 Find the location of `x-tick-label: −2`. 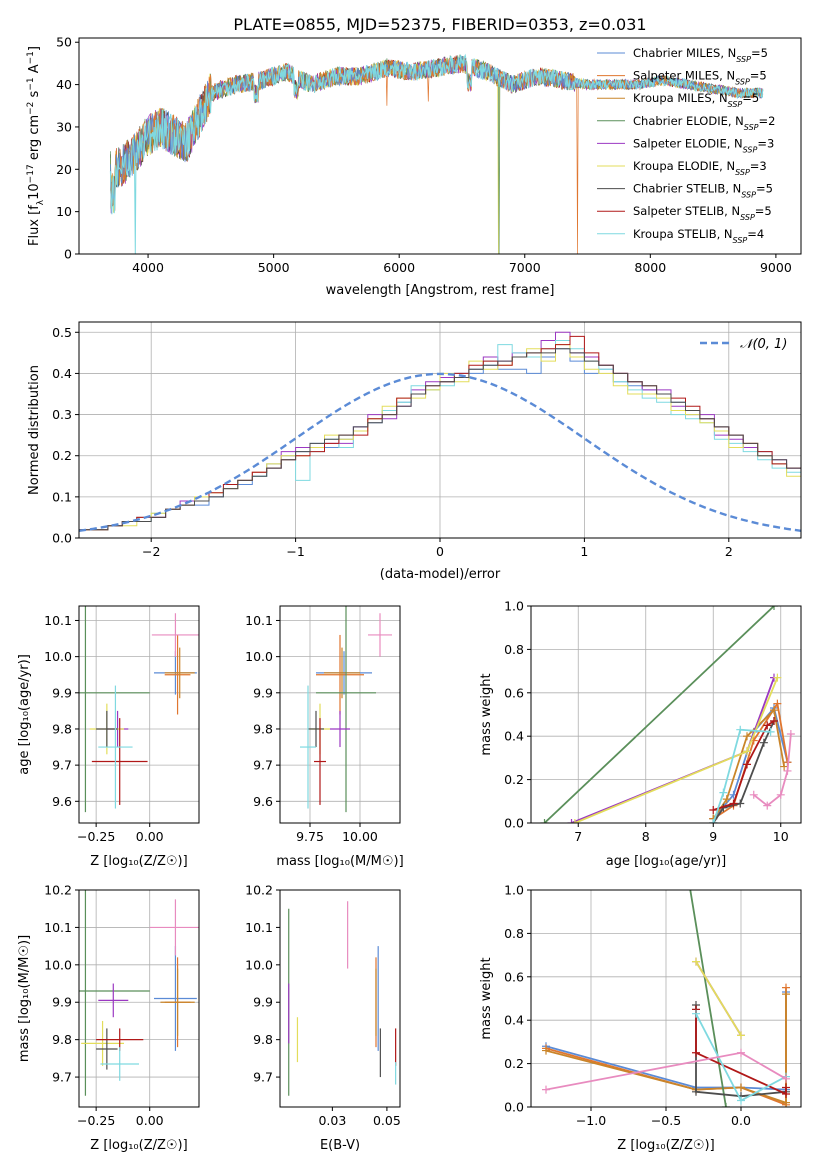

x-tick-label: −2 is located at coordinates (151, 551).